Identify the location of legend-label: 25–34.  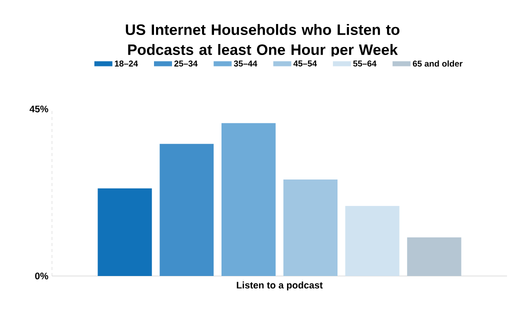
(186, 63).